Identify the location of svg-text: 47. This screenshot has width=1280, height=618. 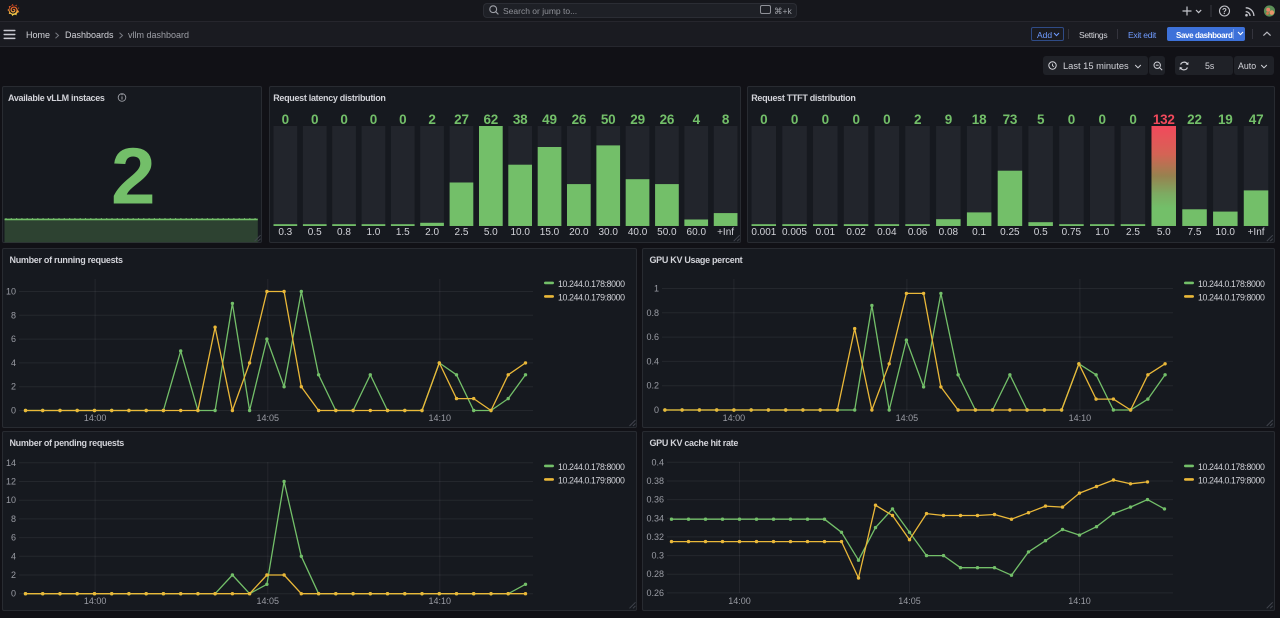
(1256, 119).